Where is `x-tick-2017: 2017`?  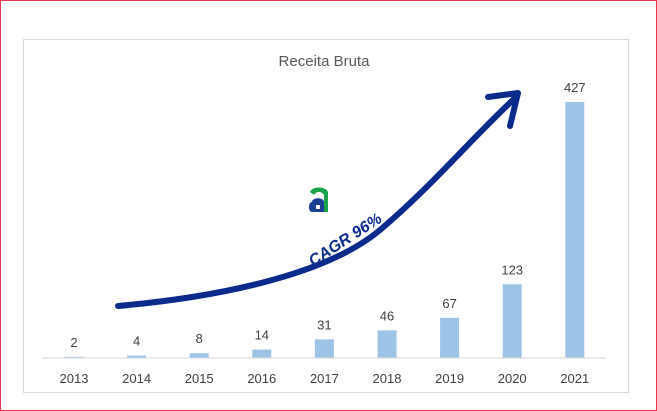 x-tick-2017: 2017 is located at coordinates (324, 378).